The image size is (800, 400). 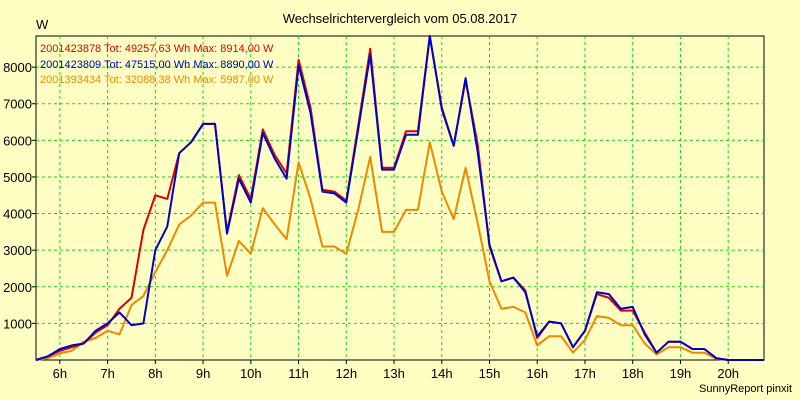 I want to click on y-tick-label: 4000, so click(x=17, y=214).